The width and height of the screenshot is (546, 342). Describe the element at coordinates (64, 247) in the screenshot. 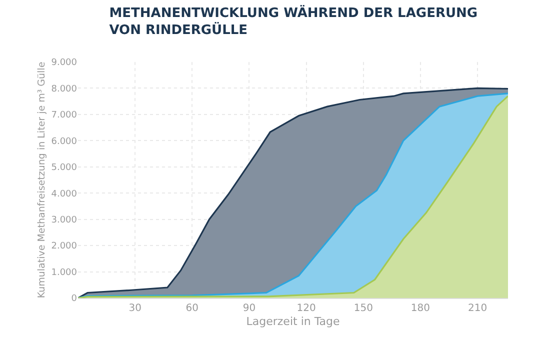

I see `y-tick-label: 2.000` at that location.